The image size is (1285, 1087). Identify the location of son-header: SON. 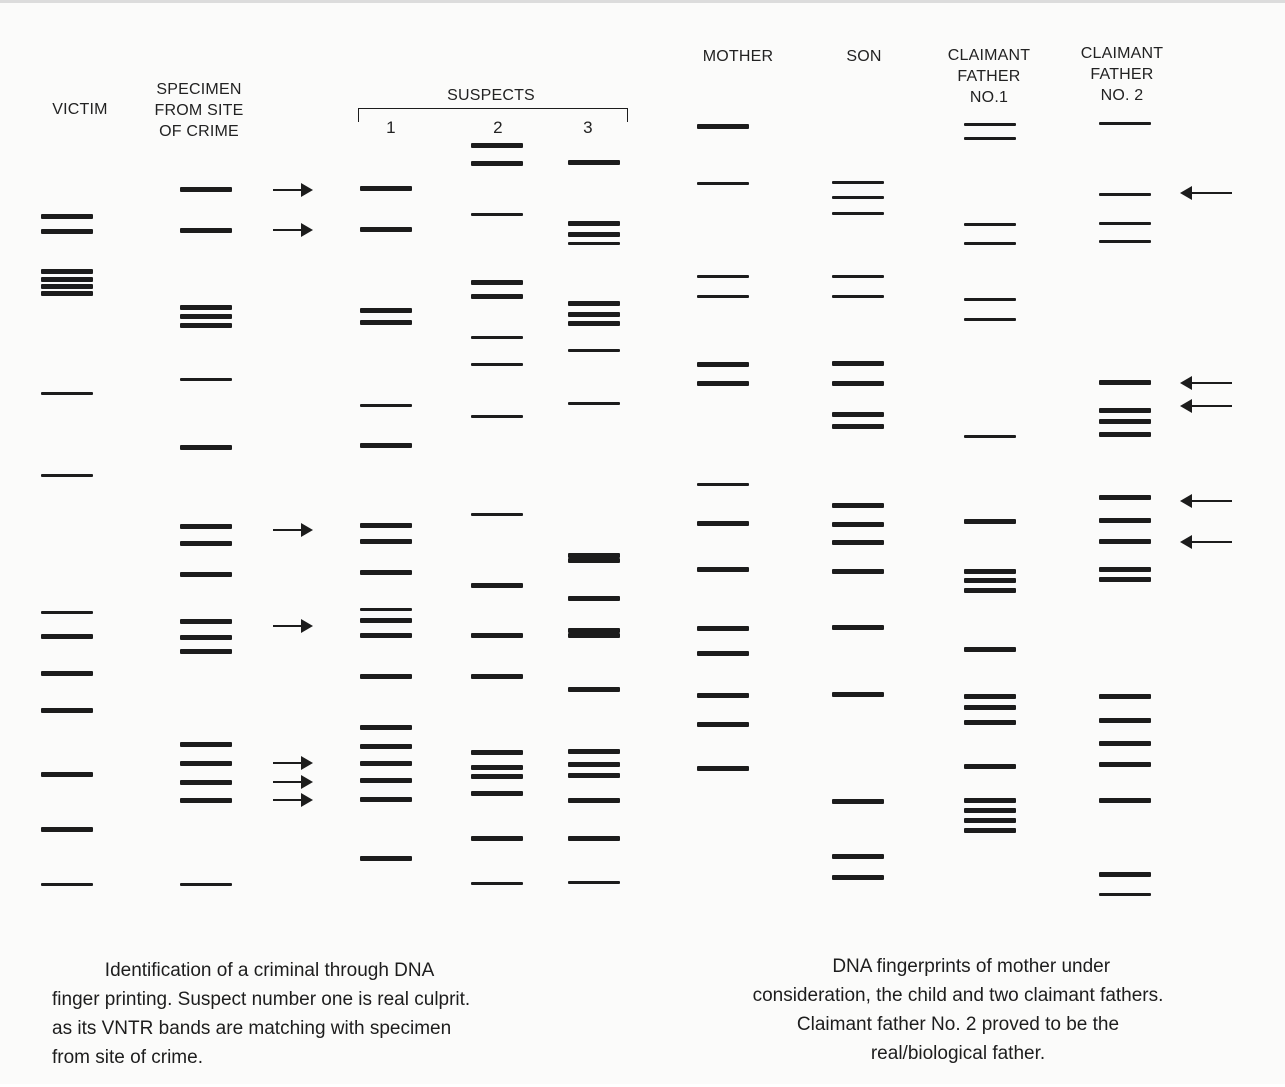
(864, 56).